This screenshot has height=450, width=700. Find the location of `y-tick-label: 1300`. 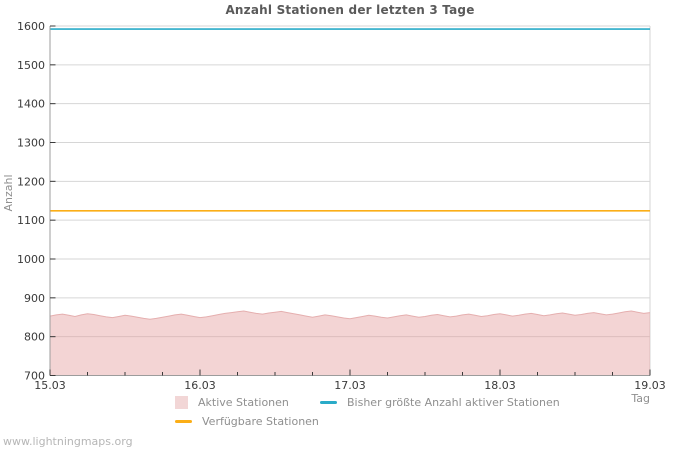

y-tick-label: 1300 is located at coordinates (31, 143).